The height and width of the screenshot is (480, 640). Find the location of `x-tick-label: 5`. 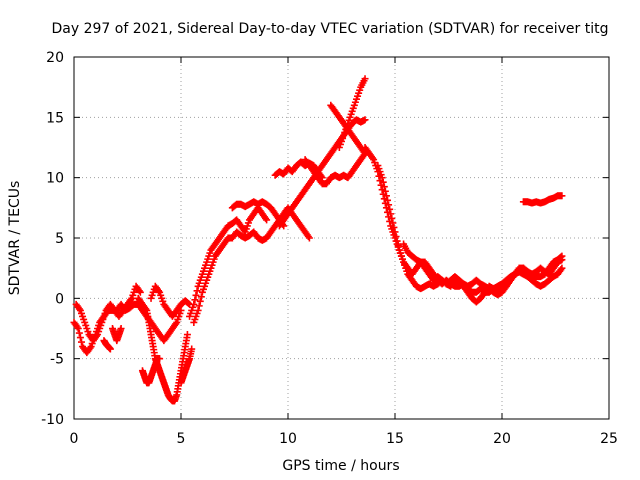

x-tick-label: 5 is located at coordinates (181, 439).